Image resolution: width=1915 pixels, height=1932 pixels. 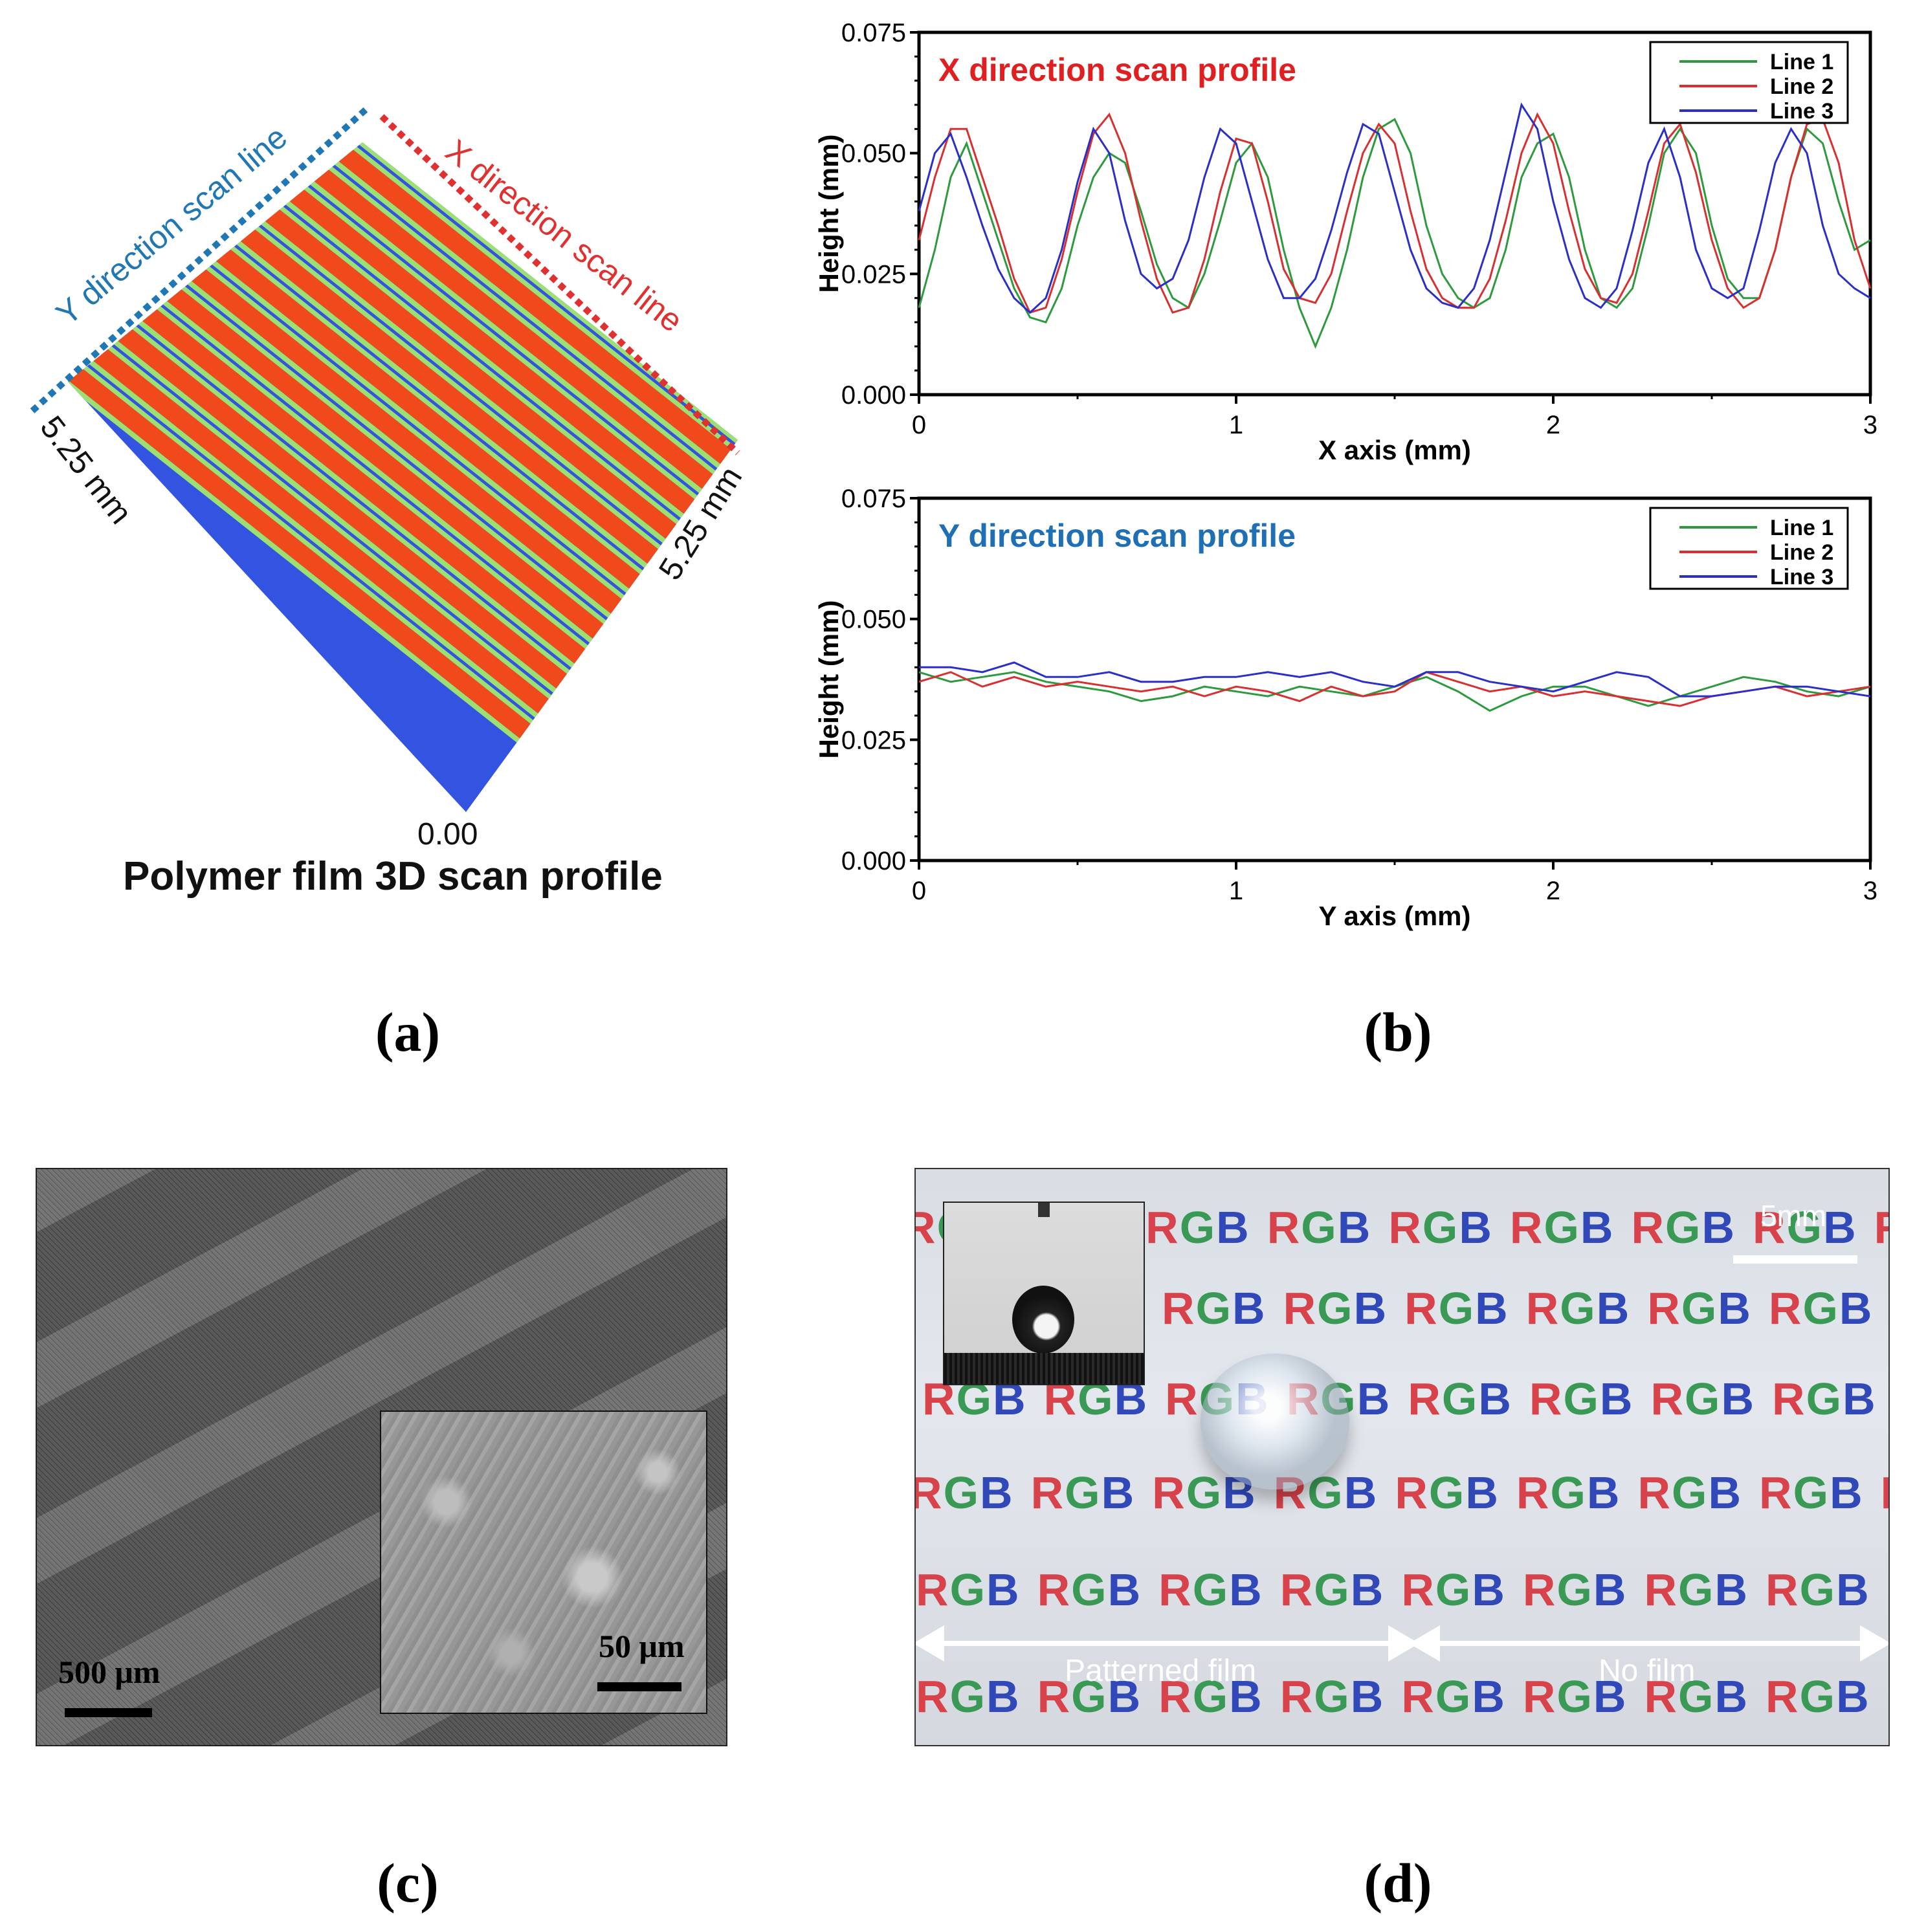 I want to click on sem-scale-main-label: 500 μm, so click(x=110, y=1672).